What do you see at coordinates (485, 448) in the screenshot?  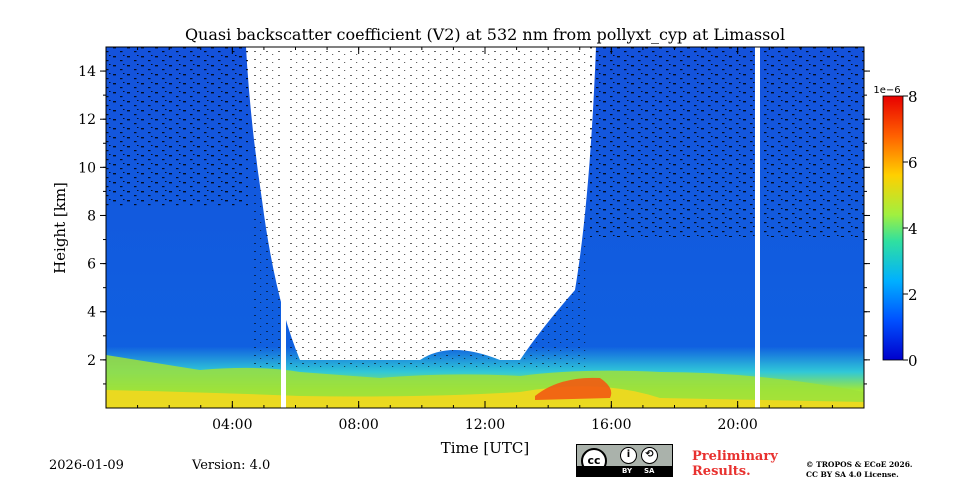 I see `x-axis-label: Time [UTC]` at bounding box center [485, 448].